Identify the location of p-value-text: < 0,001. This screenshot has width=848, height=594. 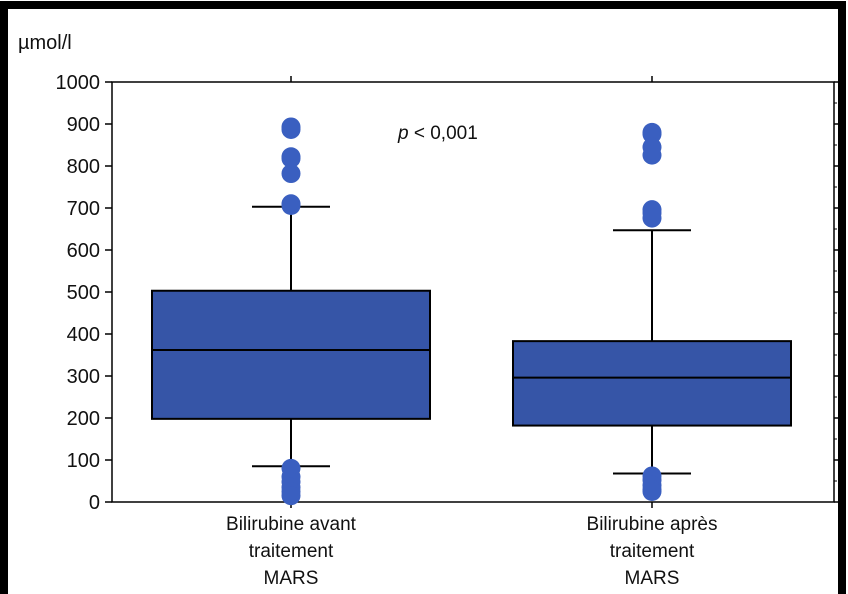
(443, 133).